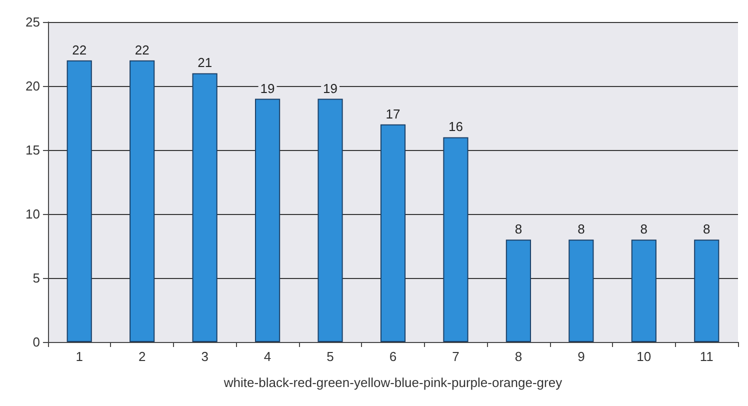 The image size is (748, 406). Describe the element at coordinates (455, 126) in the screenshot. I see `data-label: 16` at that location.